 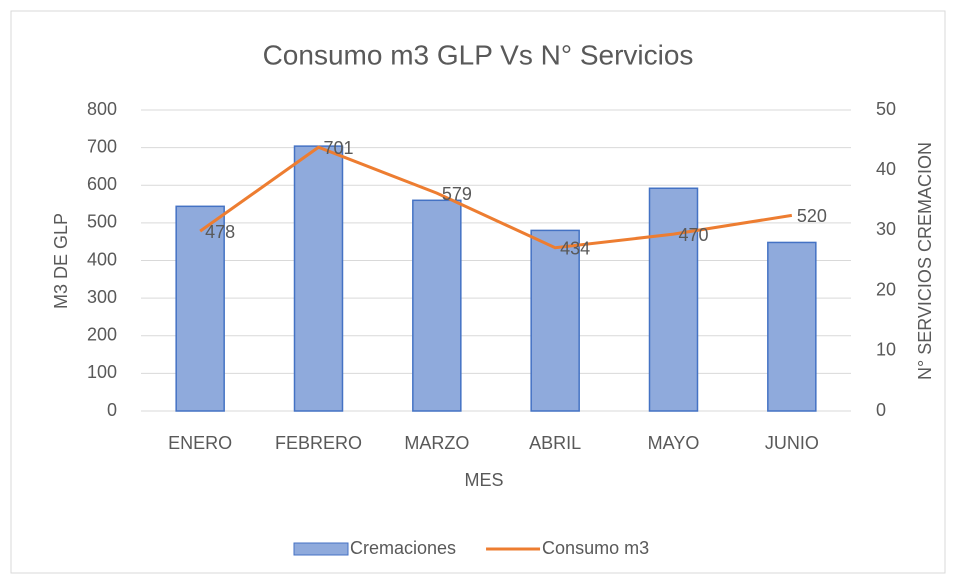 What do you see at coordinates (220, 232) in the screenshot?
I see `data-label: 478` at bounding box center [220, 232].